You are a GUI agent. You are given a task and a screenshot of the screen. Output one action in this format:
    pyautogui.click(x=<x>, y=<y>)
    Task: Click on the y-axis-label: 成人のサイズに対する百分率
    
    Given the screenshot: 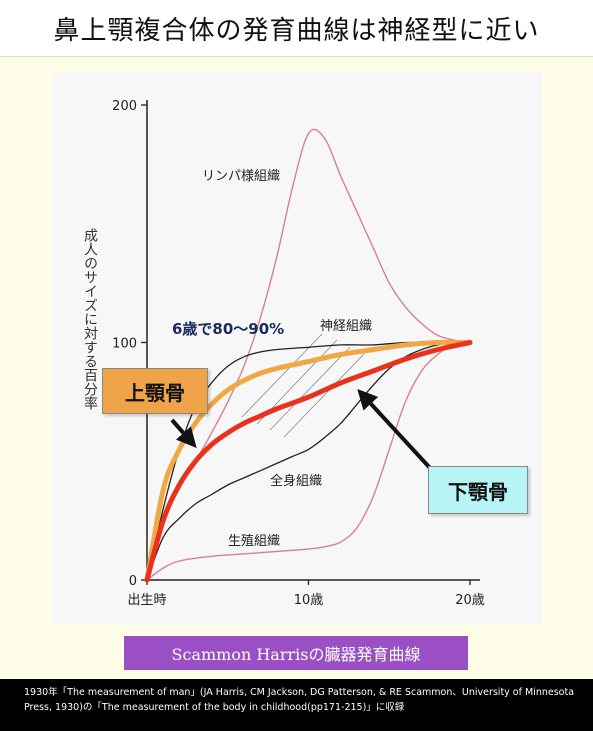 What is the action you would take?
    pyautogui.click(x=90, y=319)
    